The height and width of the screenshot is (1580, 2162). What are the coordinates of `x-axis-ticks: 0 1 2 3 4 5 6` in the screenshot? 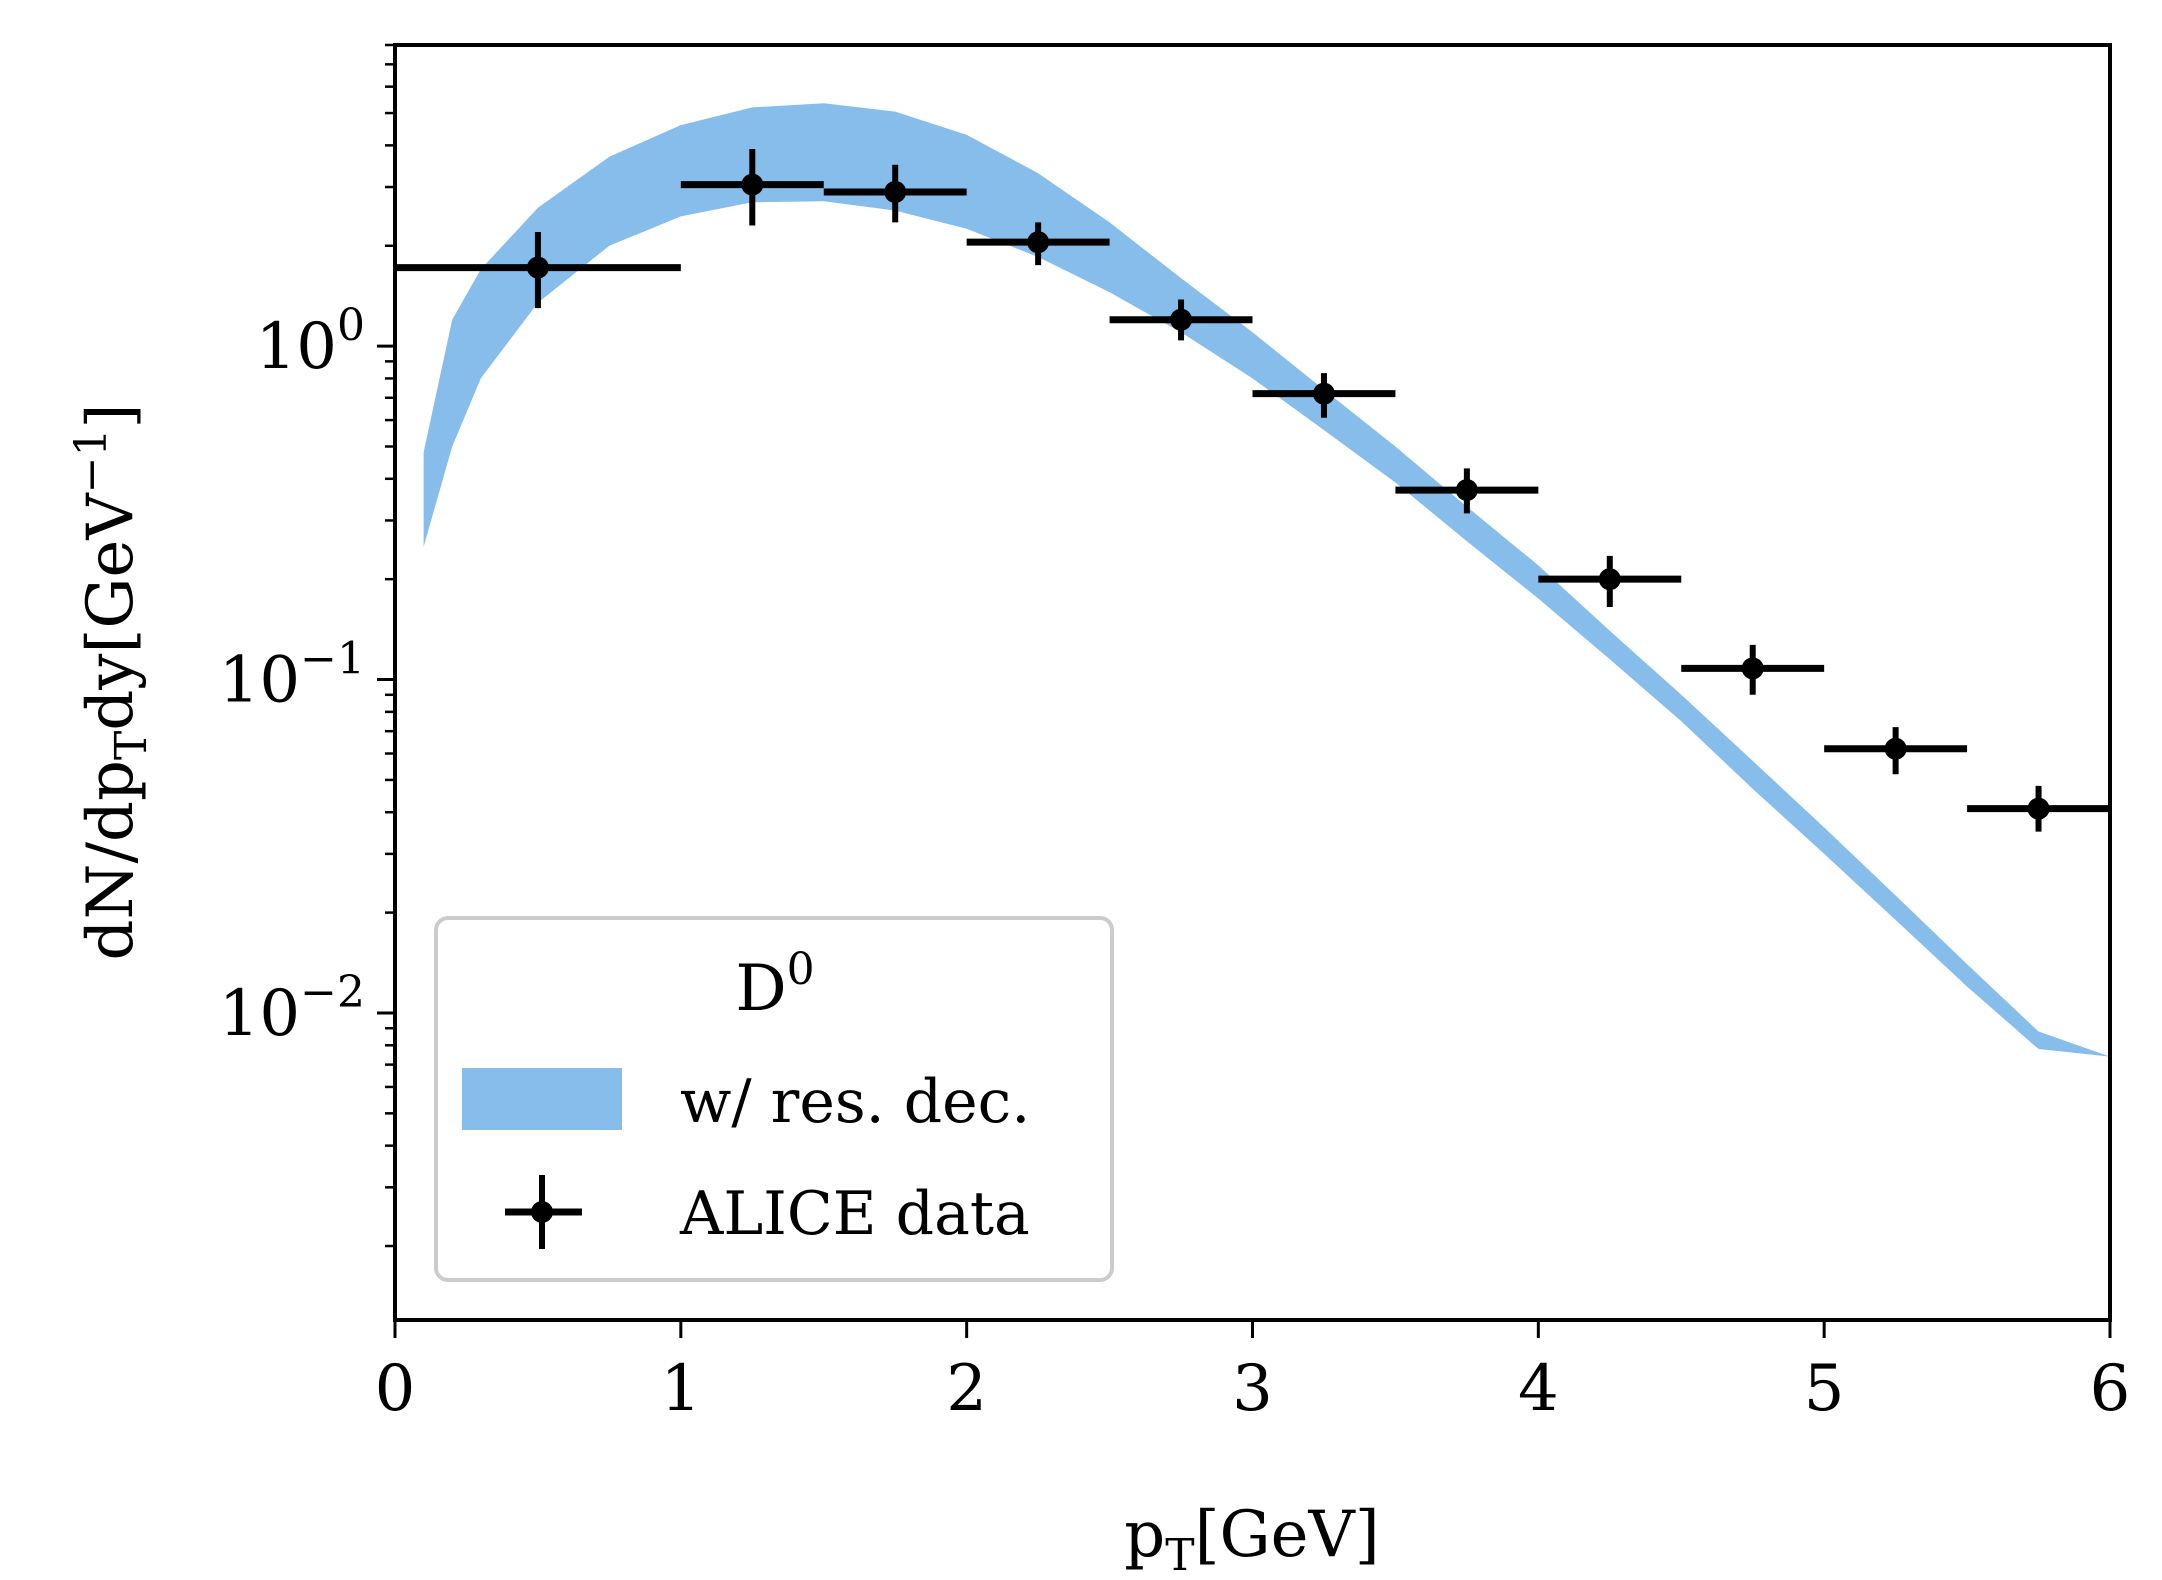 It's located at (1253, 1373).